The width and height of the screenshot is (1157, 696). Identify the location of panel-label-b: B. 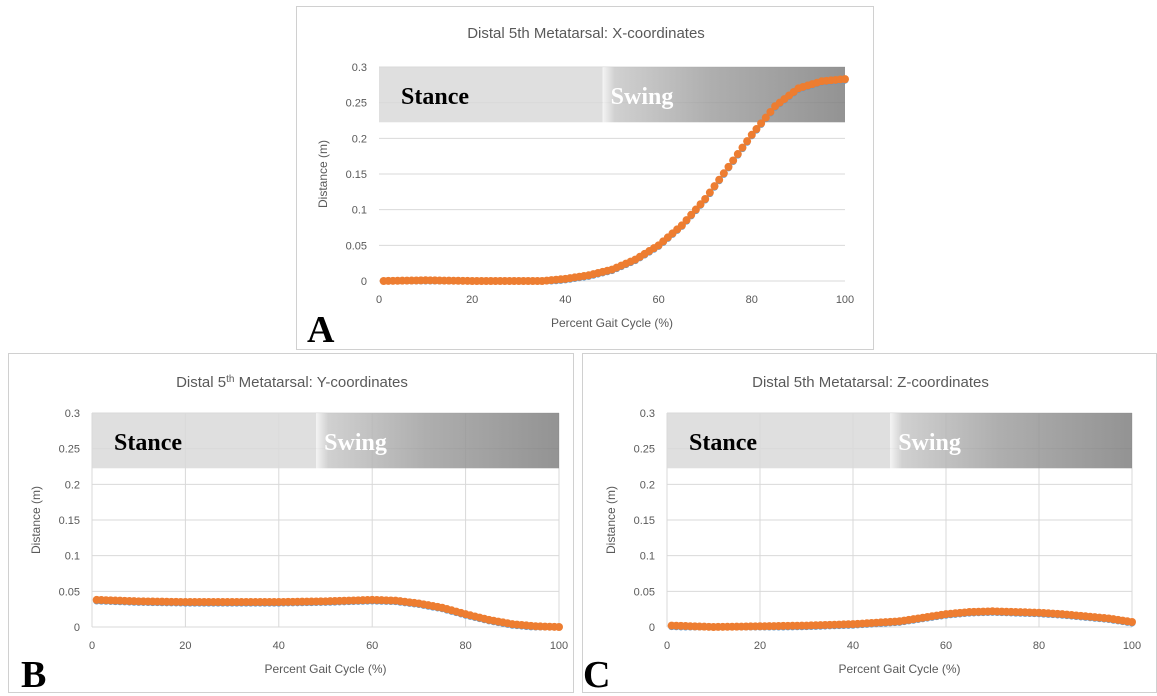
(34, 675).